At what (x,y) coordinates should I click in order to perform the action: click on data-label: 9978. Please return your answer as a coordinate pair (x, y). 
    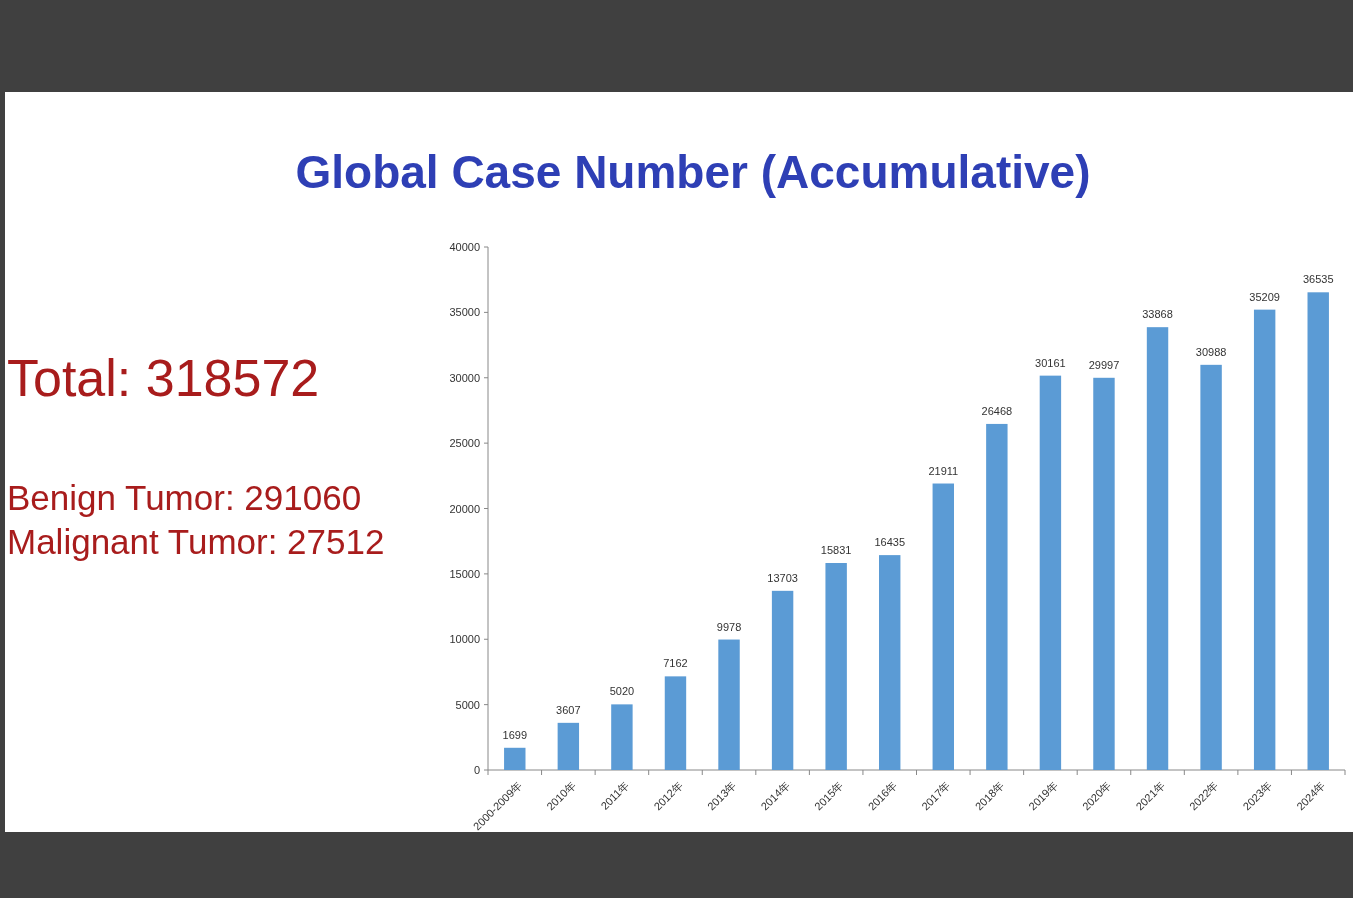
    Looking at the image, I should click on (729, 626).